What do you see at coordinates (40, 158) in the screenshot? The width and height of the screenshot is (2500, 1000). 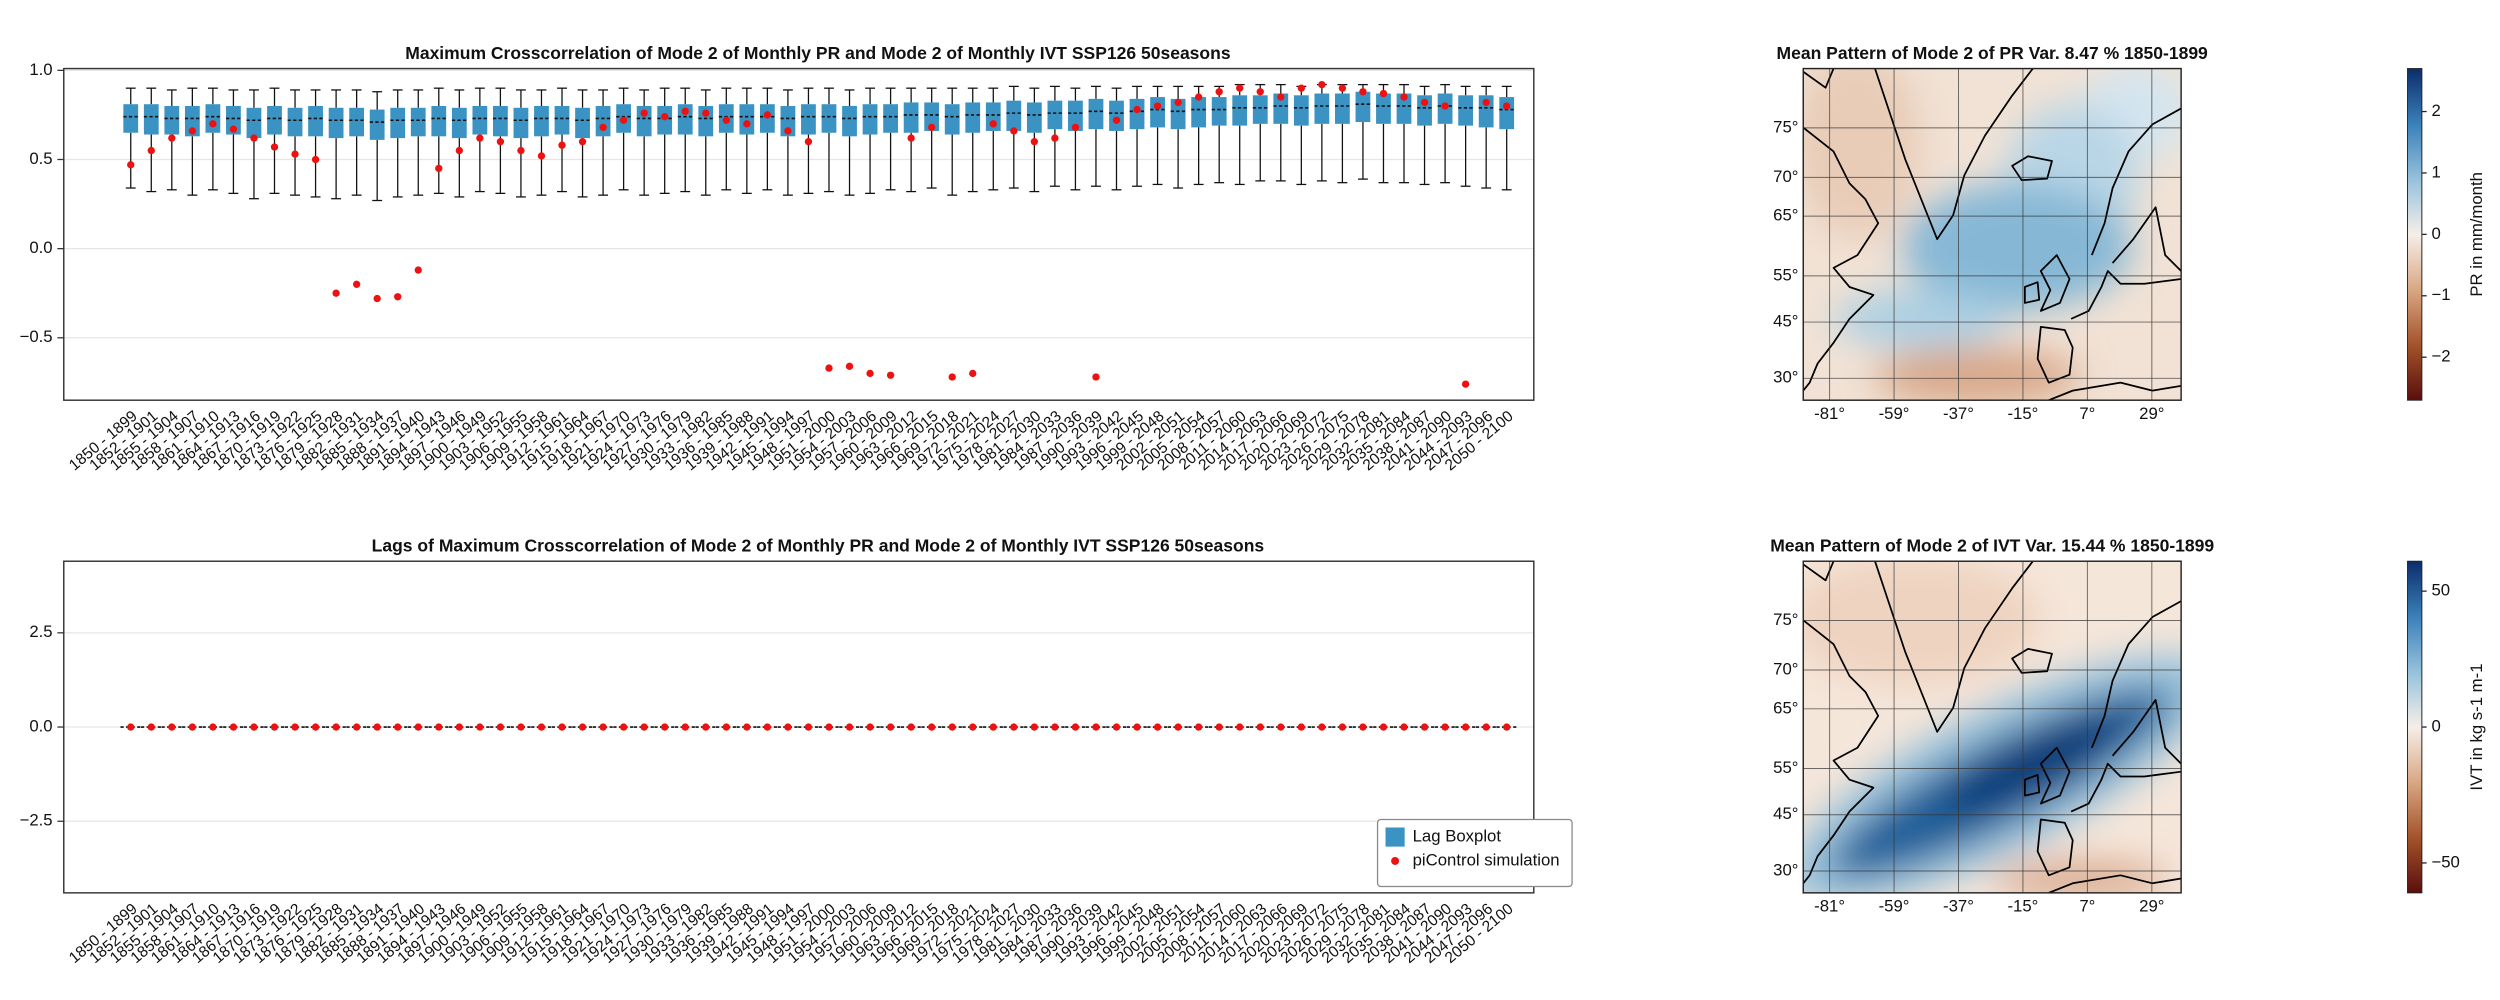 I see `y-tick-label: 0.5` at bounding box center [40, 158].